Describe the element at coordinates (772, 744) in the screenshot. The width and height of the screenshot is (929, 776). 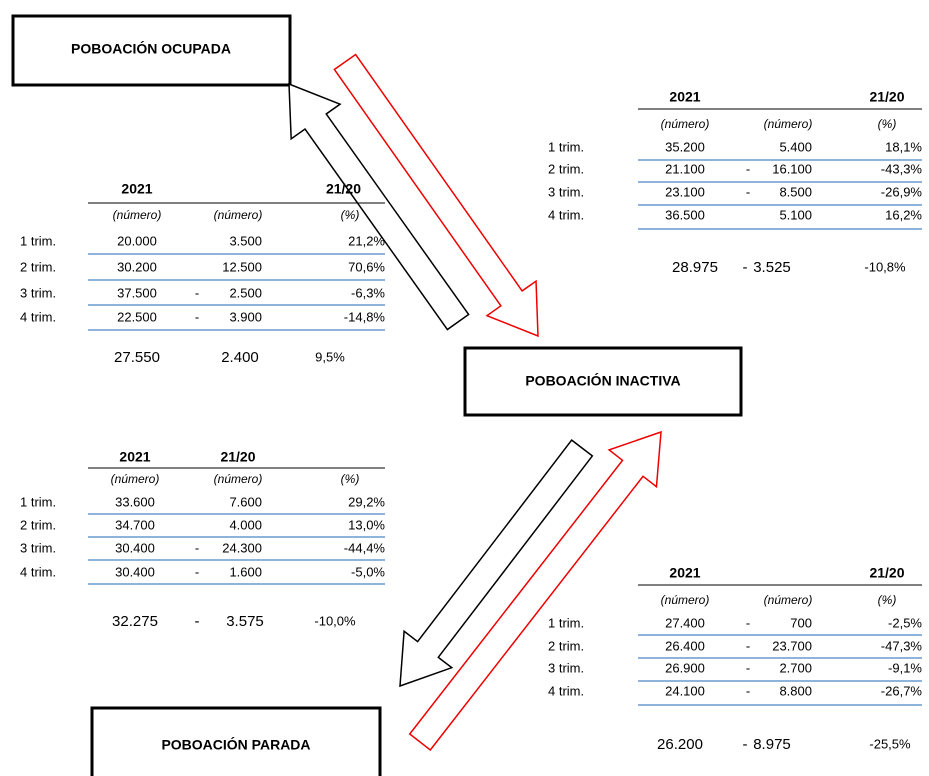
I see `total-change: 8.975` at that location.